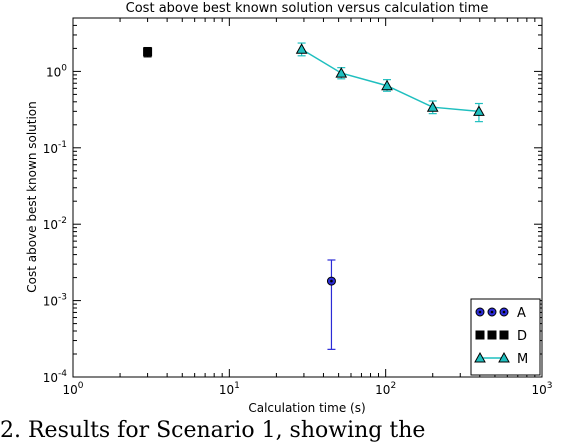 Image resolution: width=586 pixels, height=448 pixels. I want to click on x-tick-label: 10⁰, so click(72, 389).